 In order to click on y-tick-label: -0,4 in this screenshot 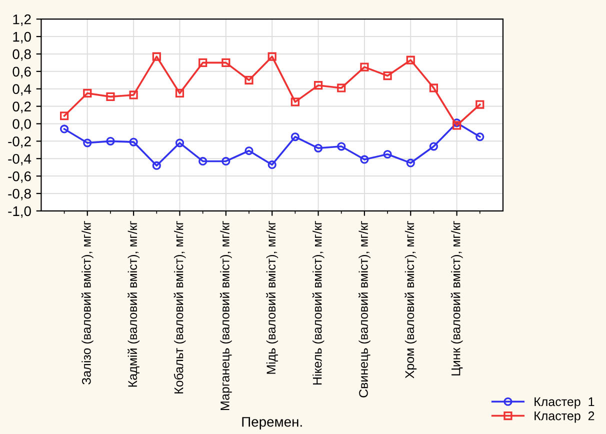, I will do `click(20, 160)`.